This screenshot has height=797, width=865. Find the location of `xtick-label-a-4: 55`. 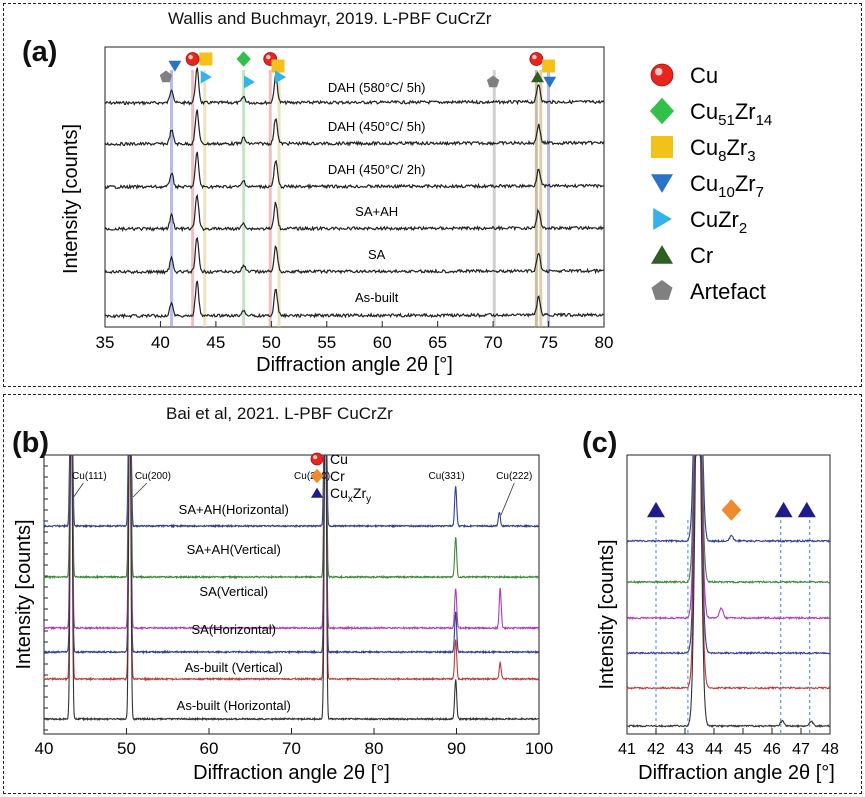

xtick-label-a-4: 55 is located at coordinates (326, 342).